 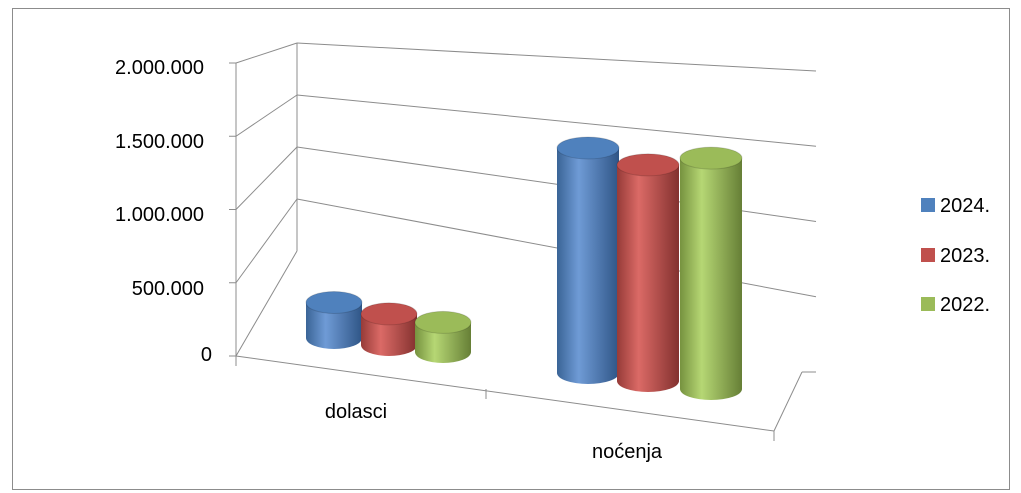 What do you see at coordinates (965, 256) in the screenshot?
I see `legend-label: 2023.` at bounding box center [965, 256].